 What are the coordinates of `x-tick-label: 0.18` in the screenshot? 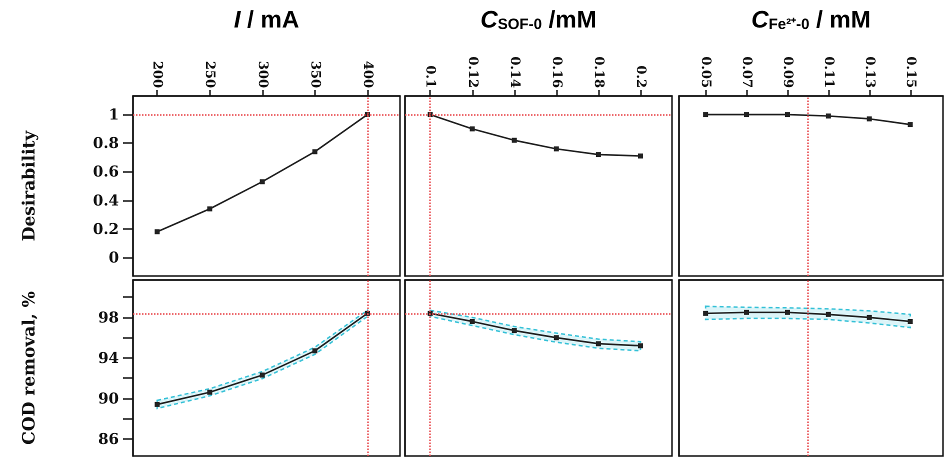 It's located at (598, 72).